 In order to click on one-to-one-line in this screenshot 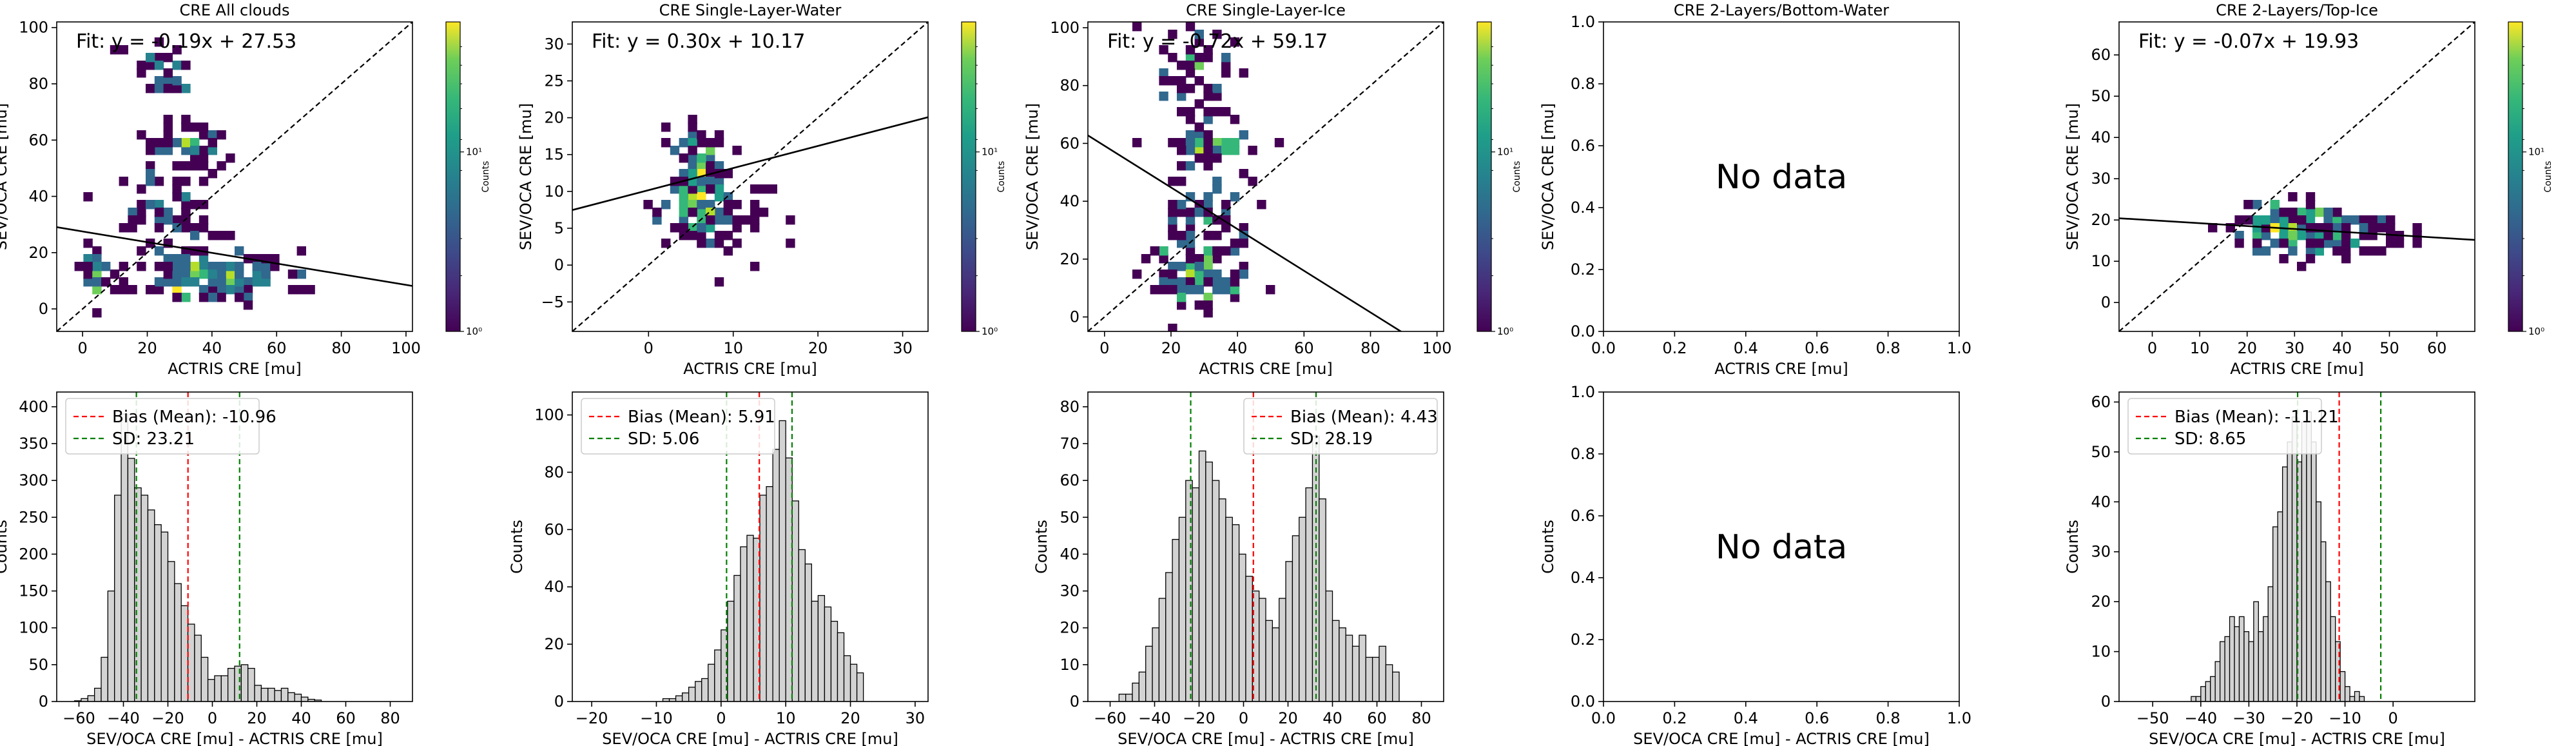, I will do `click(234, 176)`.